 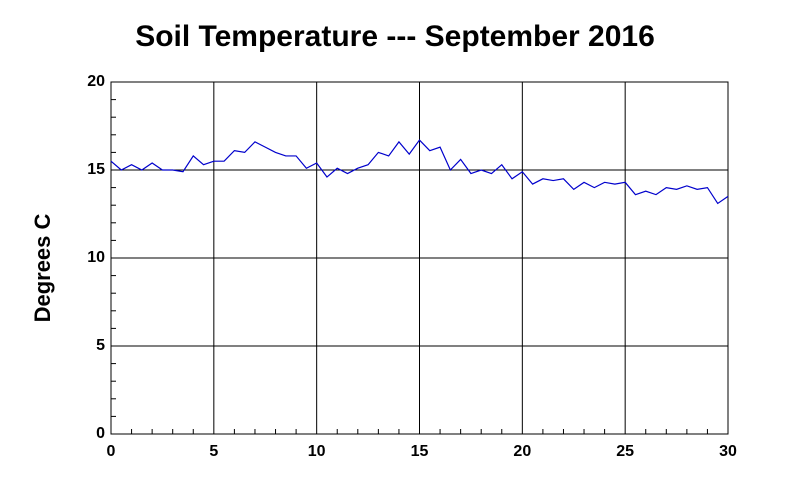 What do you see at coordinates (395, 36) in the screenshot?
I see `chart-title: Soil Temperature --- September 2016` at bounding box center [395, 36].